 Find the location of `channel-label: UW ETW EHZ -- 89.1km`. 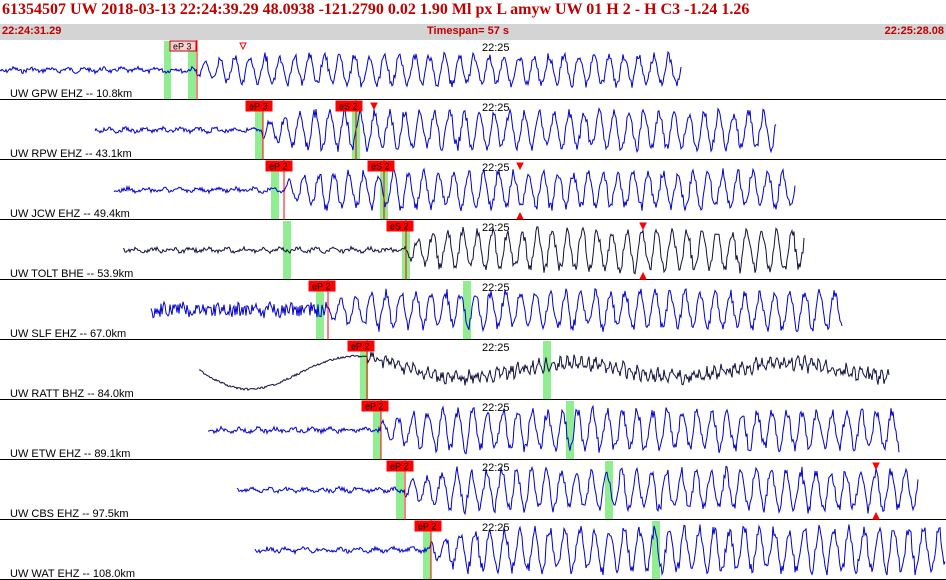

channel-label: UW ETW EHZ -- 89.1km is located at coordinates (70, 454).